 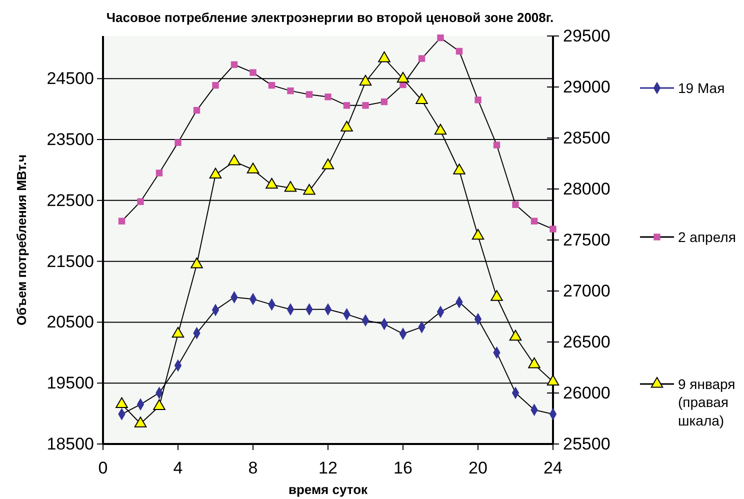 I want to click on x-tick-label: 0, so click(x=103, y=468).